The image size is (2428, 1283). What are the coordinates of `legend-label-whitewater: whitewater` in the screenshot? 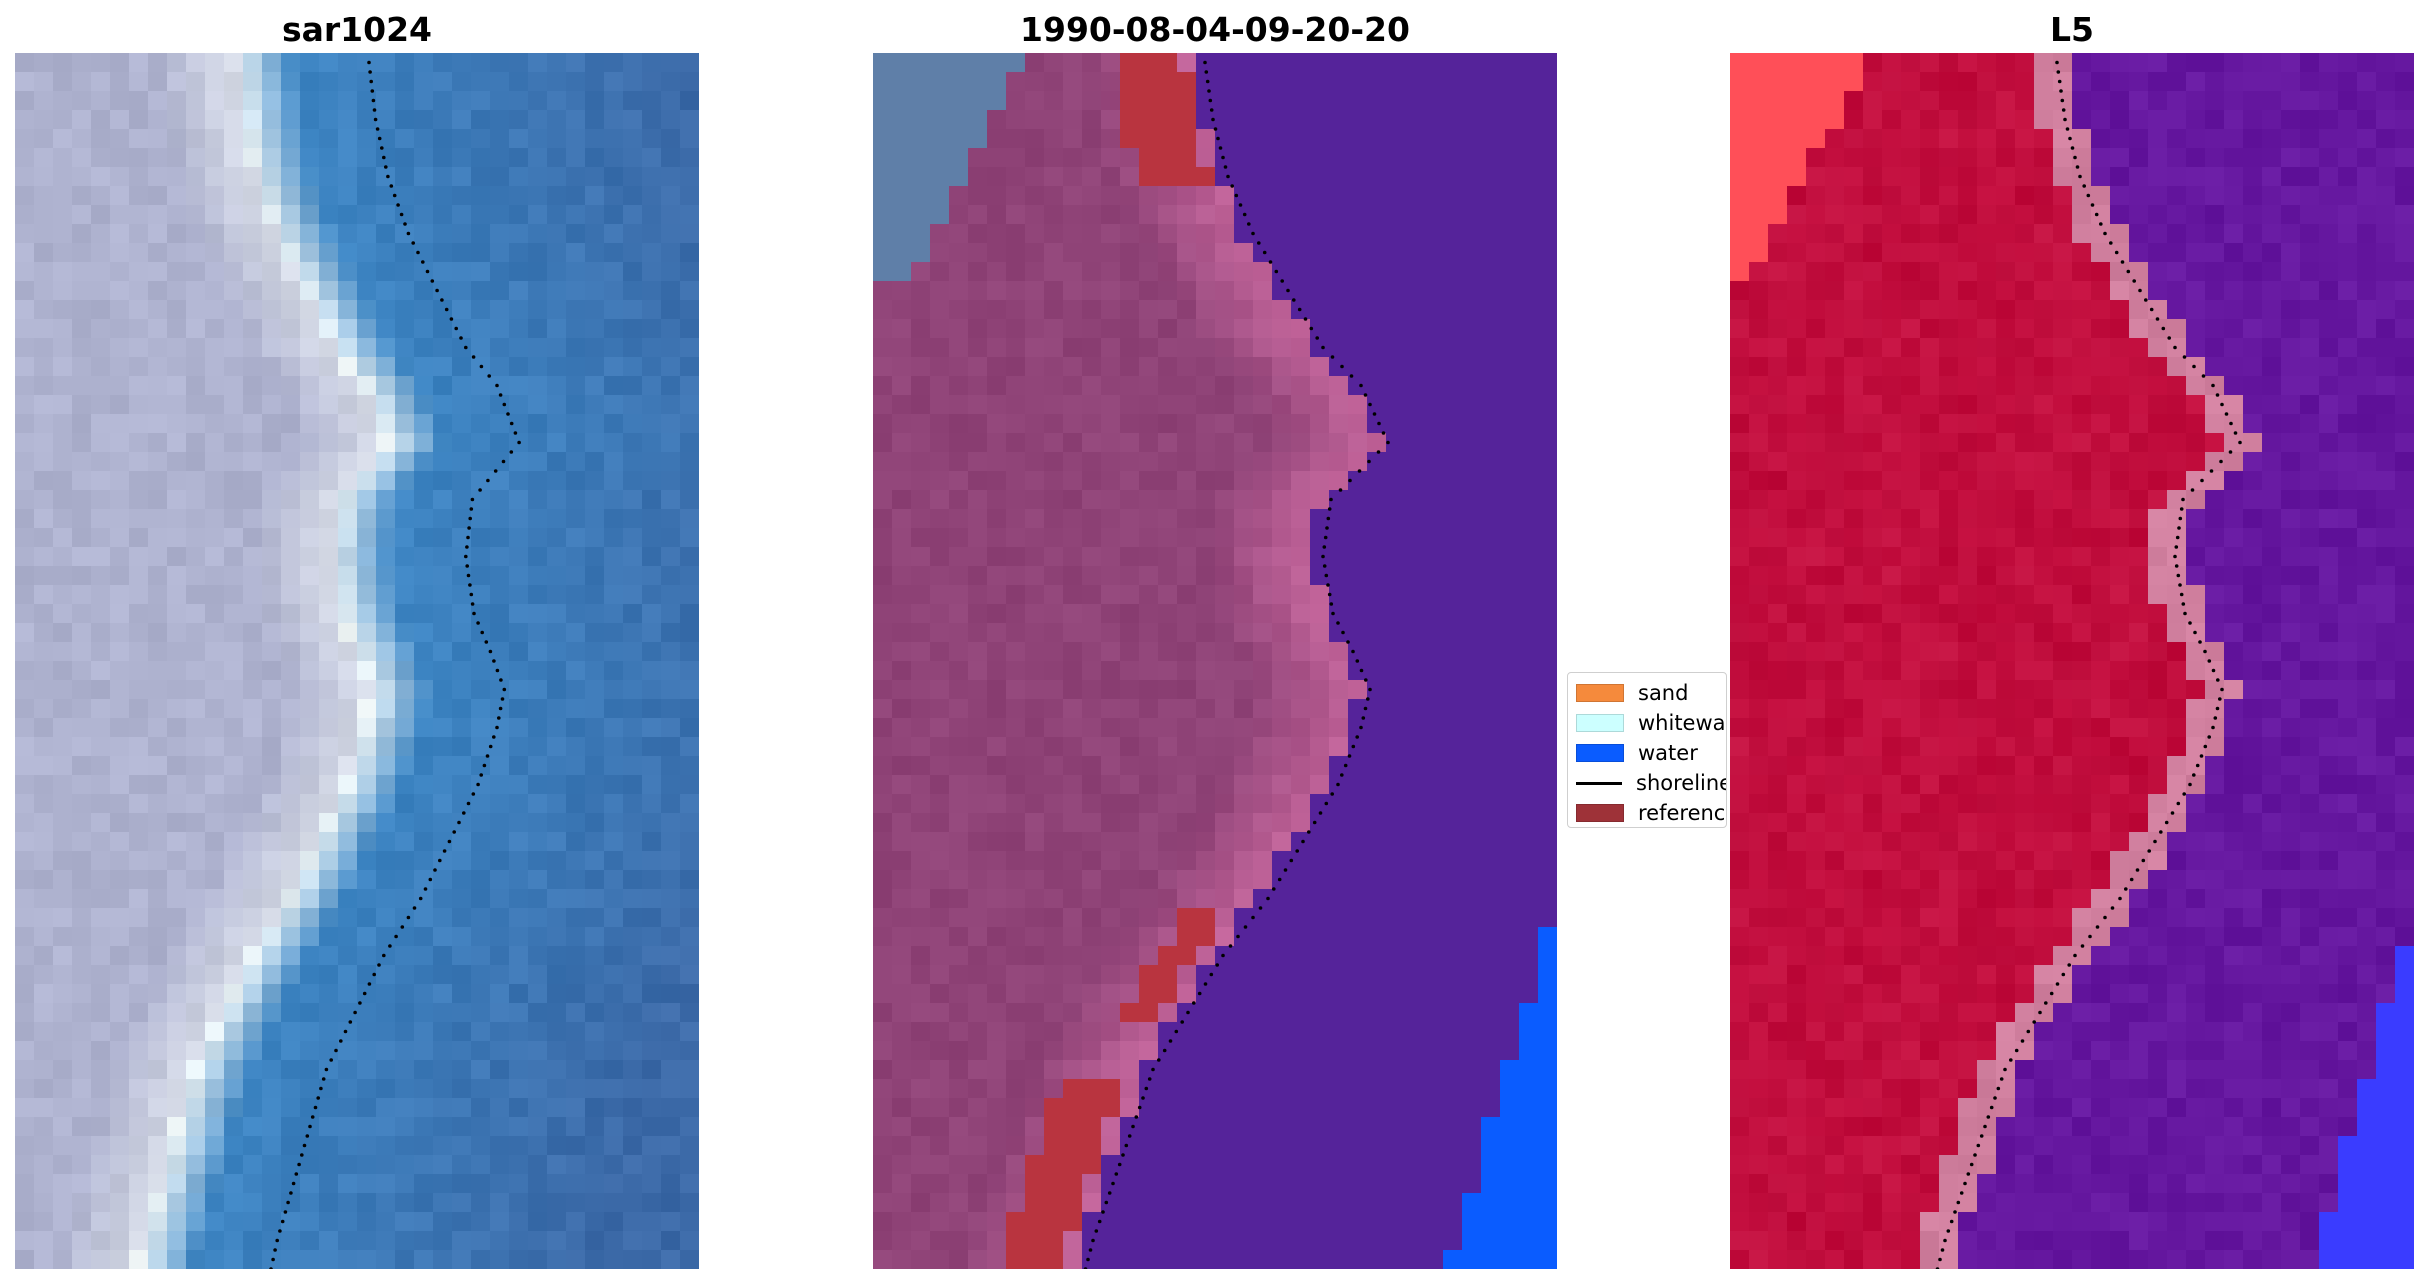 It's located at (1682, 723).